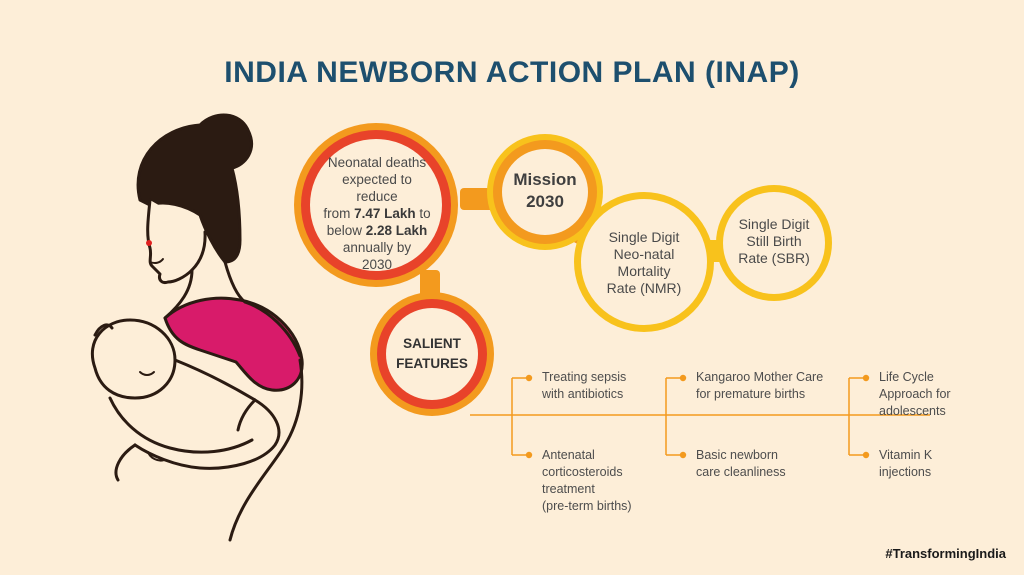  I want to click on feature-dots, so click(697, 416).